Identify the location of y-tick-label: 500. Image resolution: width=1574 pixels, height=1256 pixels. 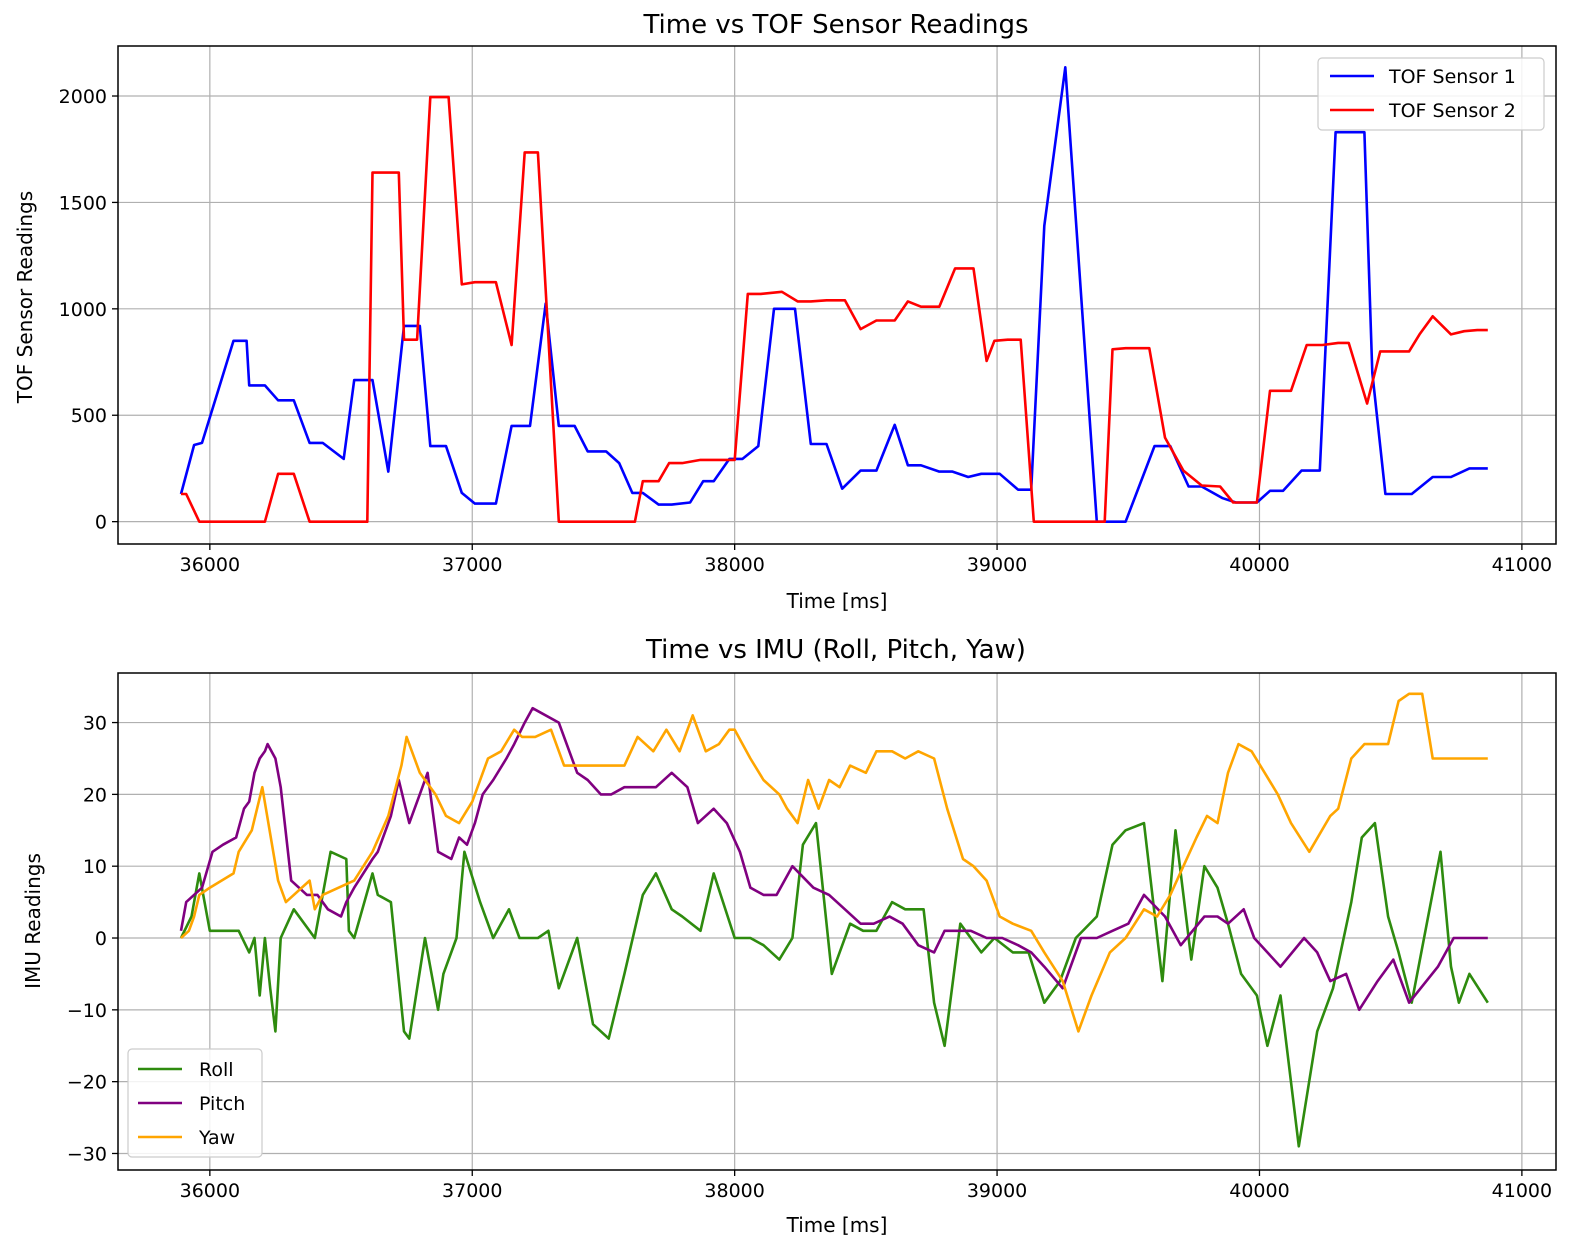
(89, 416).